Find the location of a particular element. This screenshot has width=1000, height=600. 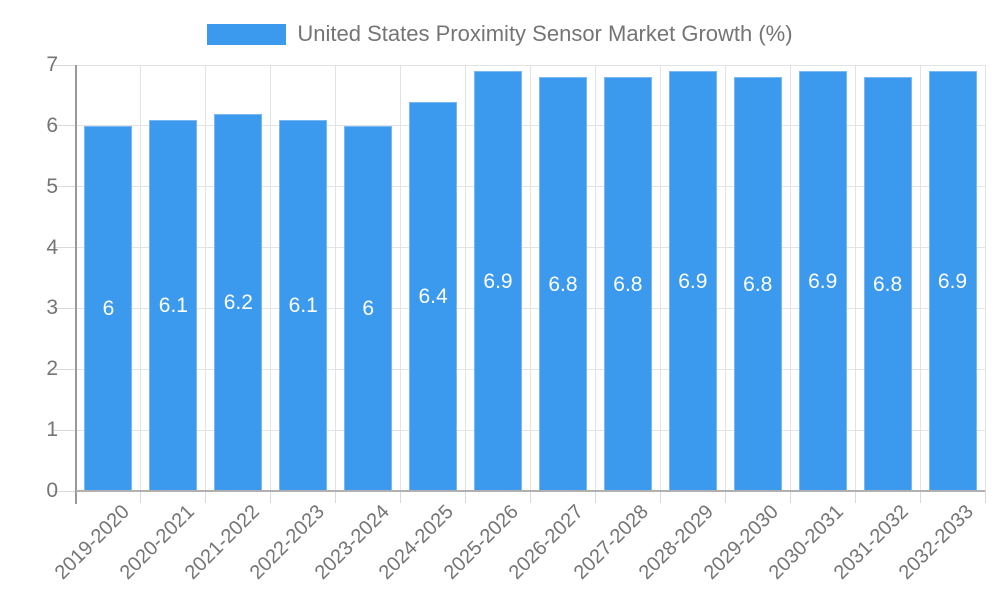

legend-swatch is located at coordinates (247, 34).